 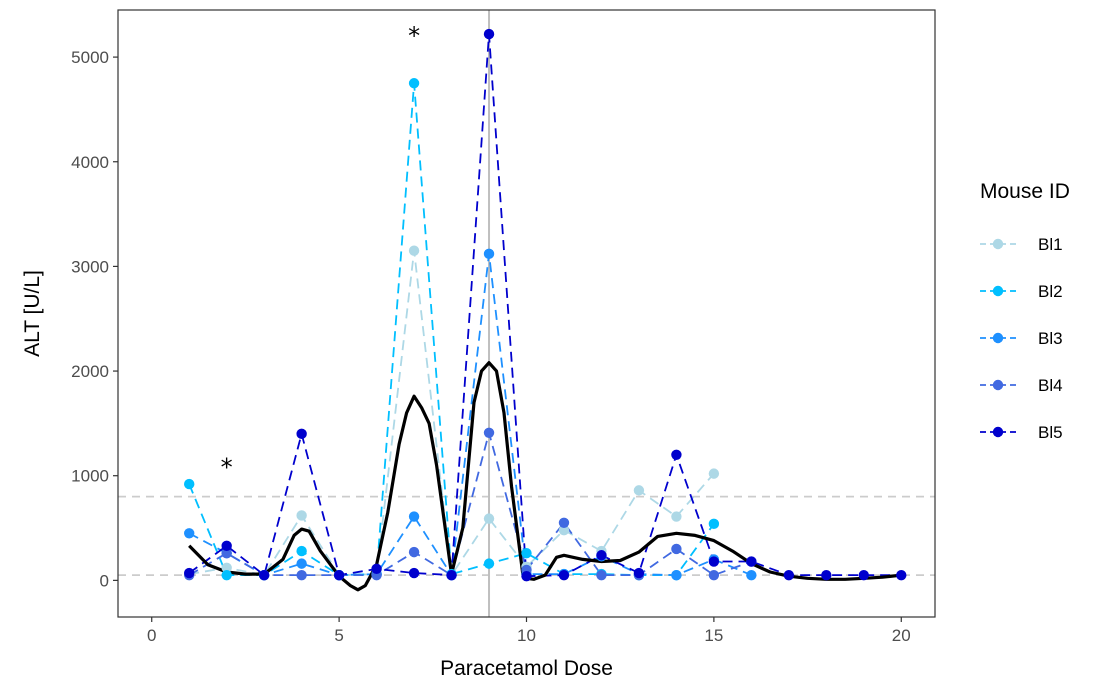 I want to click on legend-label: Bl3, so click(x=1050, y=338).